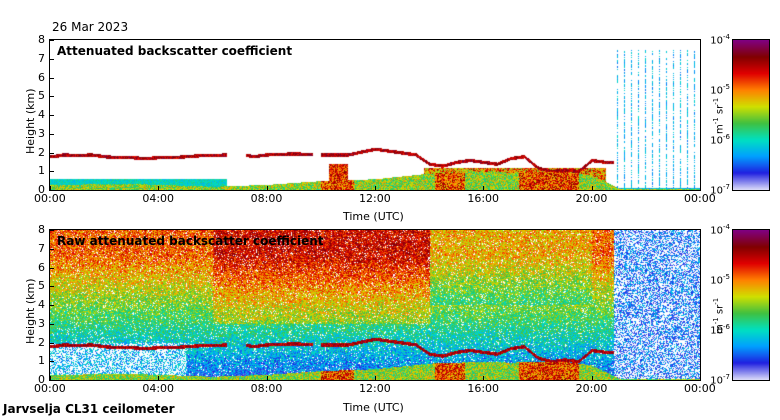  What do you see at coordinates (373, 407) in the screenshot?
I see `bottom-x-axis-label: Time (UTC)` at bounding box center [373, 407].